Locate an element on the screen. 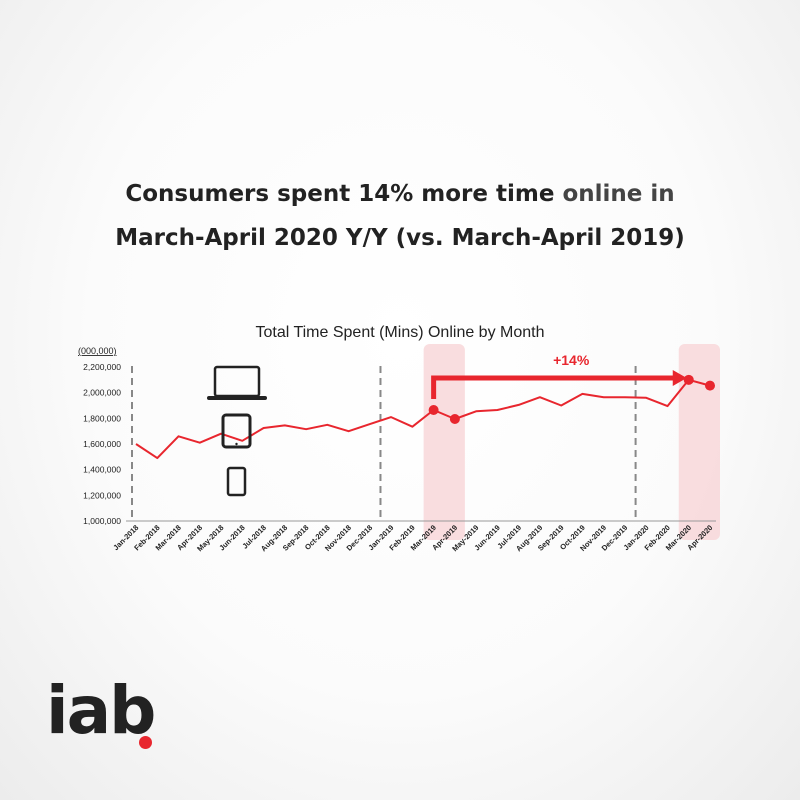 This screenshot has width=800, height=800. data-point-apr-2020 is located at coordinates (710, 385).